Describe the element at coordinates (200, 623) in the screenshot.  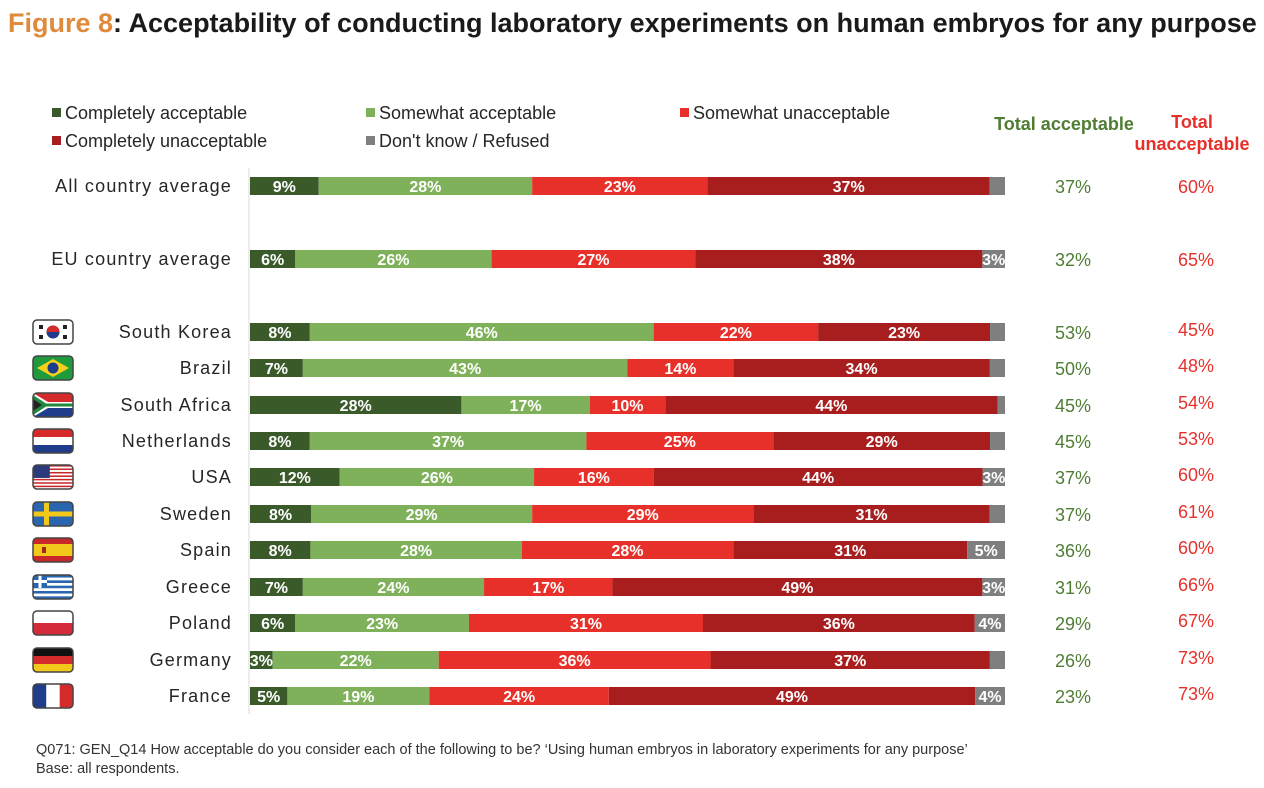
I see `category-label: Poland` at that location.